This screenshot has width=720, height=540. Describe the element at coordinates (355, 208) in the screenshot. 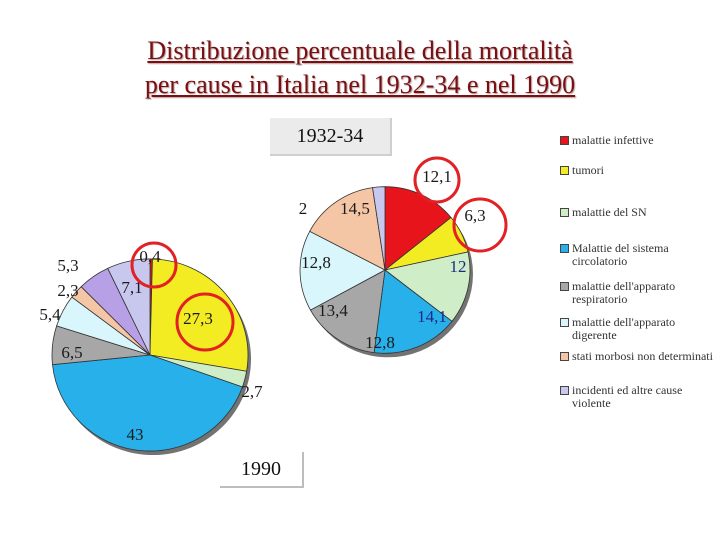

I see `pie-0-extra-label: 14,5` at that location.